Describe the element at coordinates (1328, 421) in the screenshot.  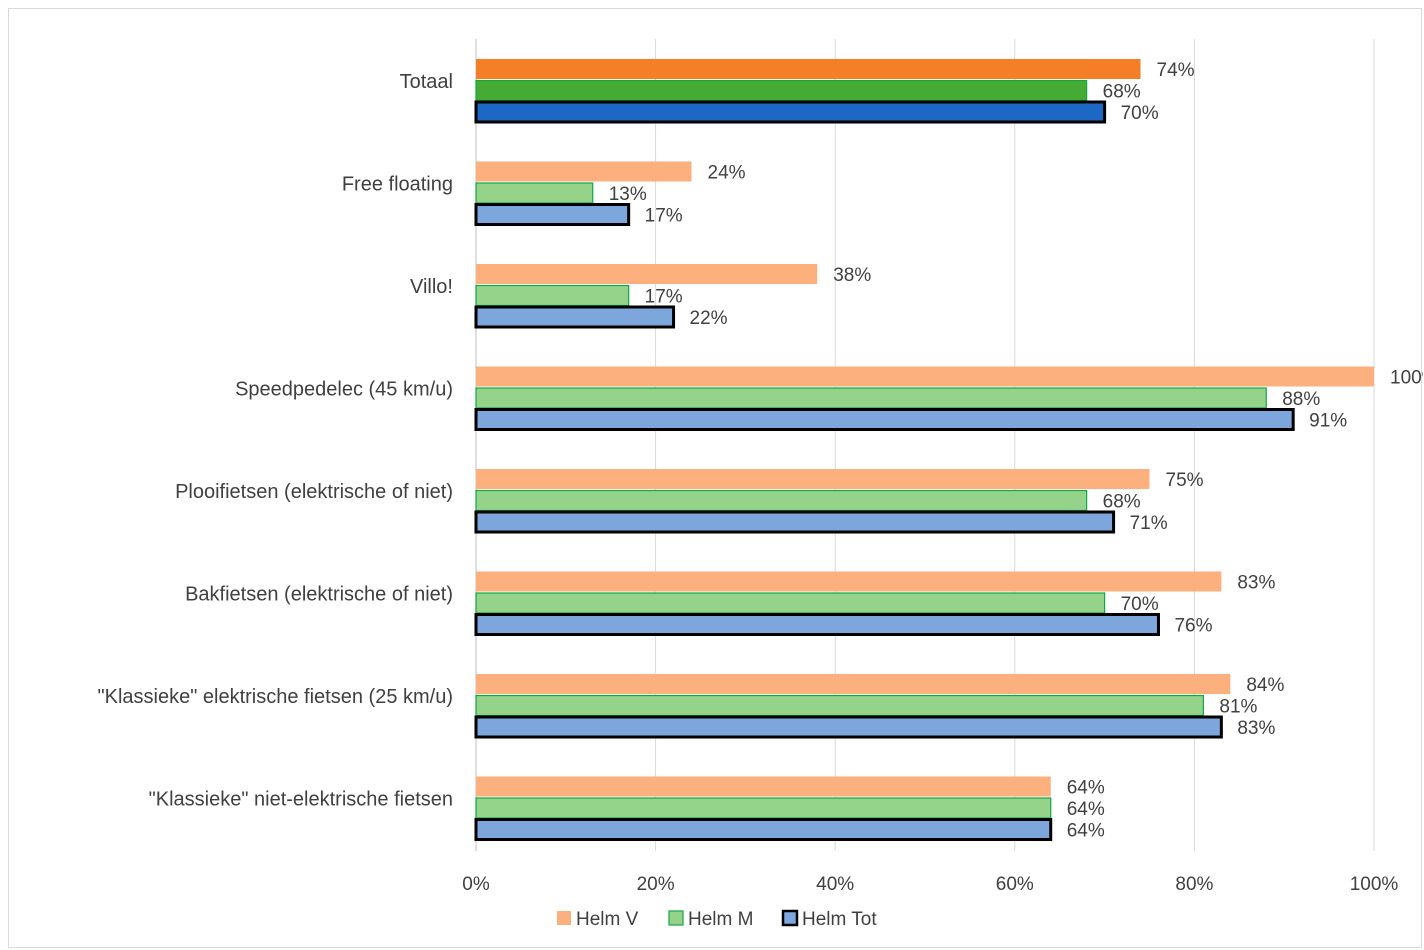
I see `data-label-helm-tot: 91%` at that location.